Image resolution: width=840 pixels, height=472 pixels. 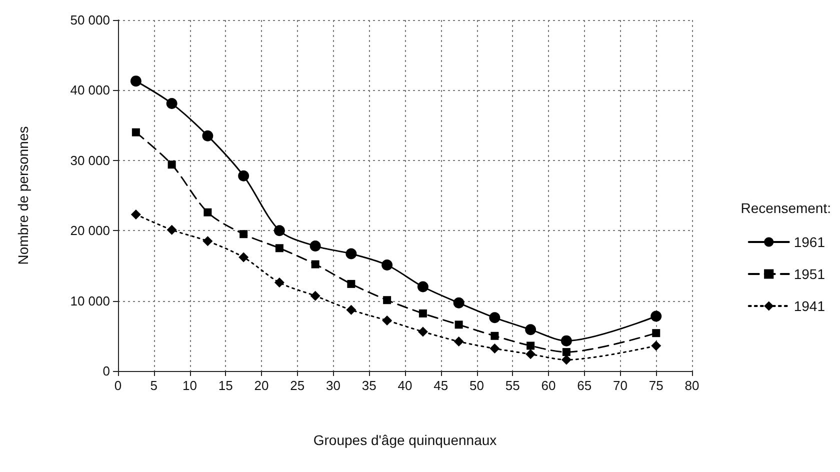 What do you see at coordinates (23, 195) in the screenshot?
I see `y-axis-title: Nombre de personnes` at bounding box center [23, 195].